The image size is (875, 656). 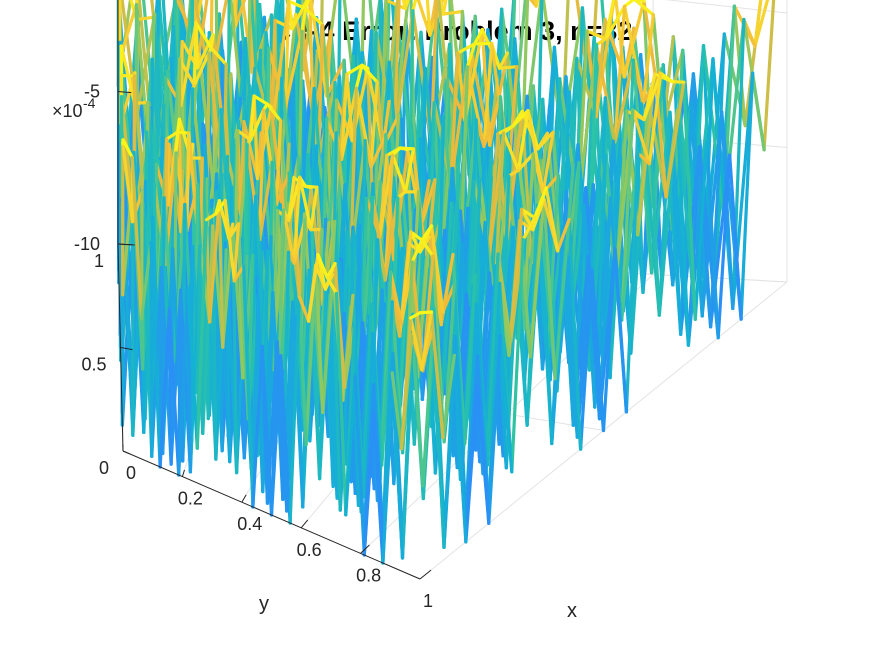 I want to click on z-exponent-base: ×10, so click(x=67, y=111).